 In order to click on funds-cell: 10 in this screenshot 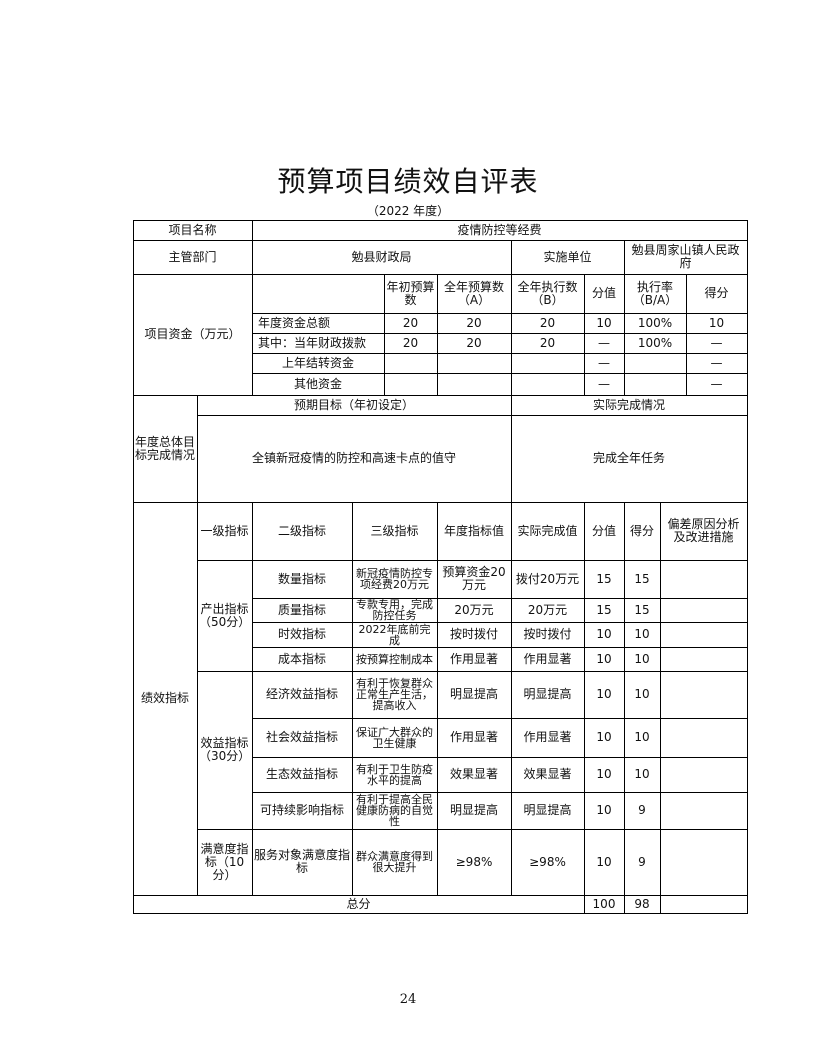, I will do `click(604, 323)`.